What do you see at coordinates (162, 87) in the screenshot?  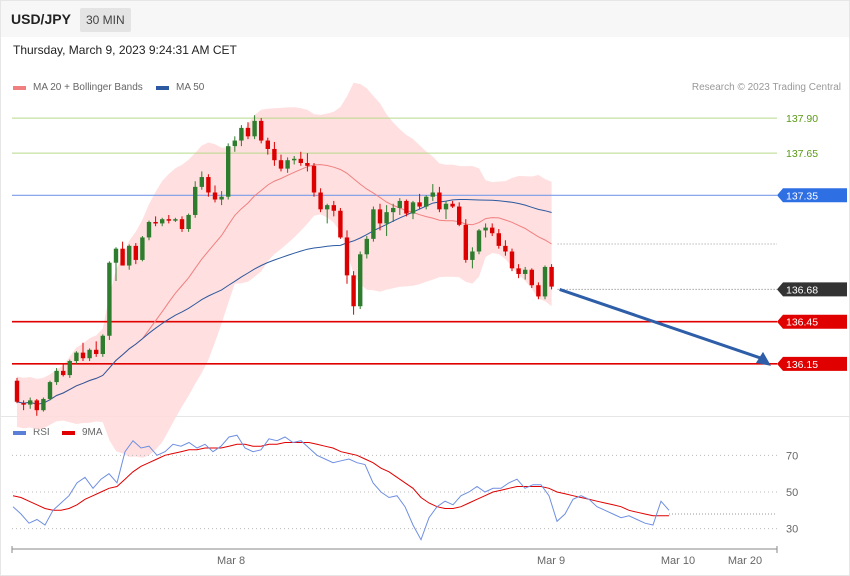 I see `legend-swatch-ma50` at bounding box center [162, 87].